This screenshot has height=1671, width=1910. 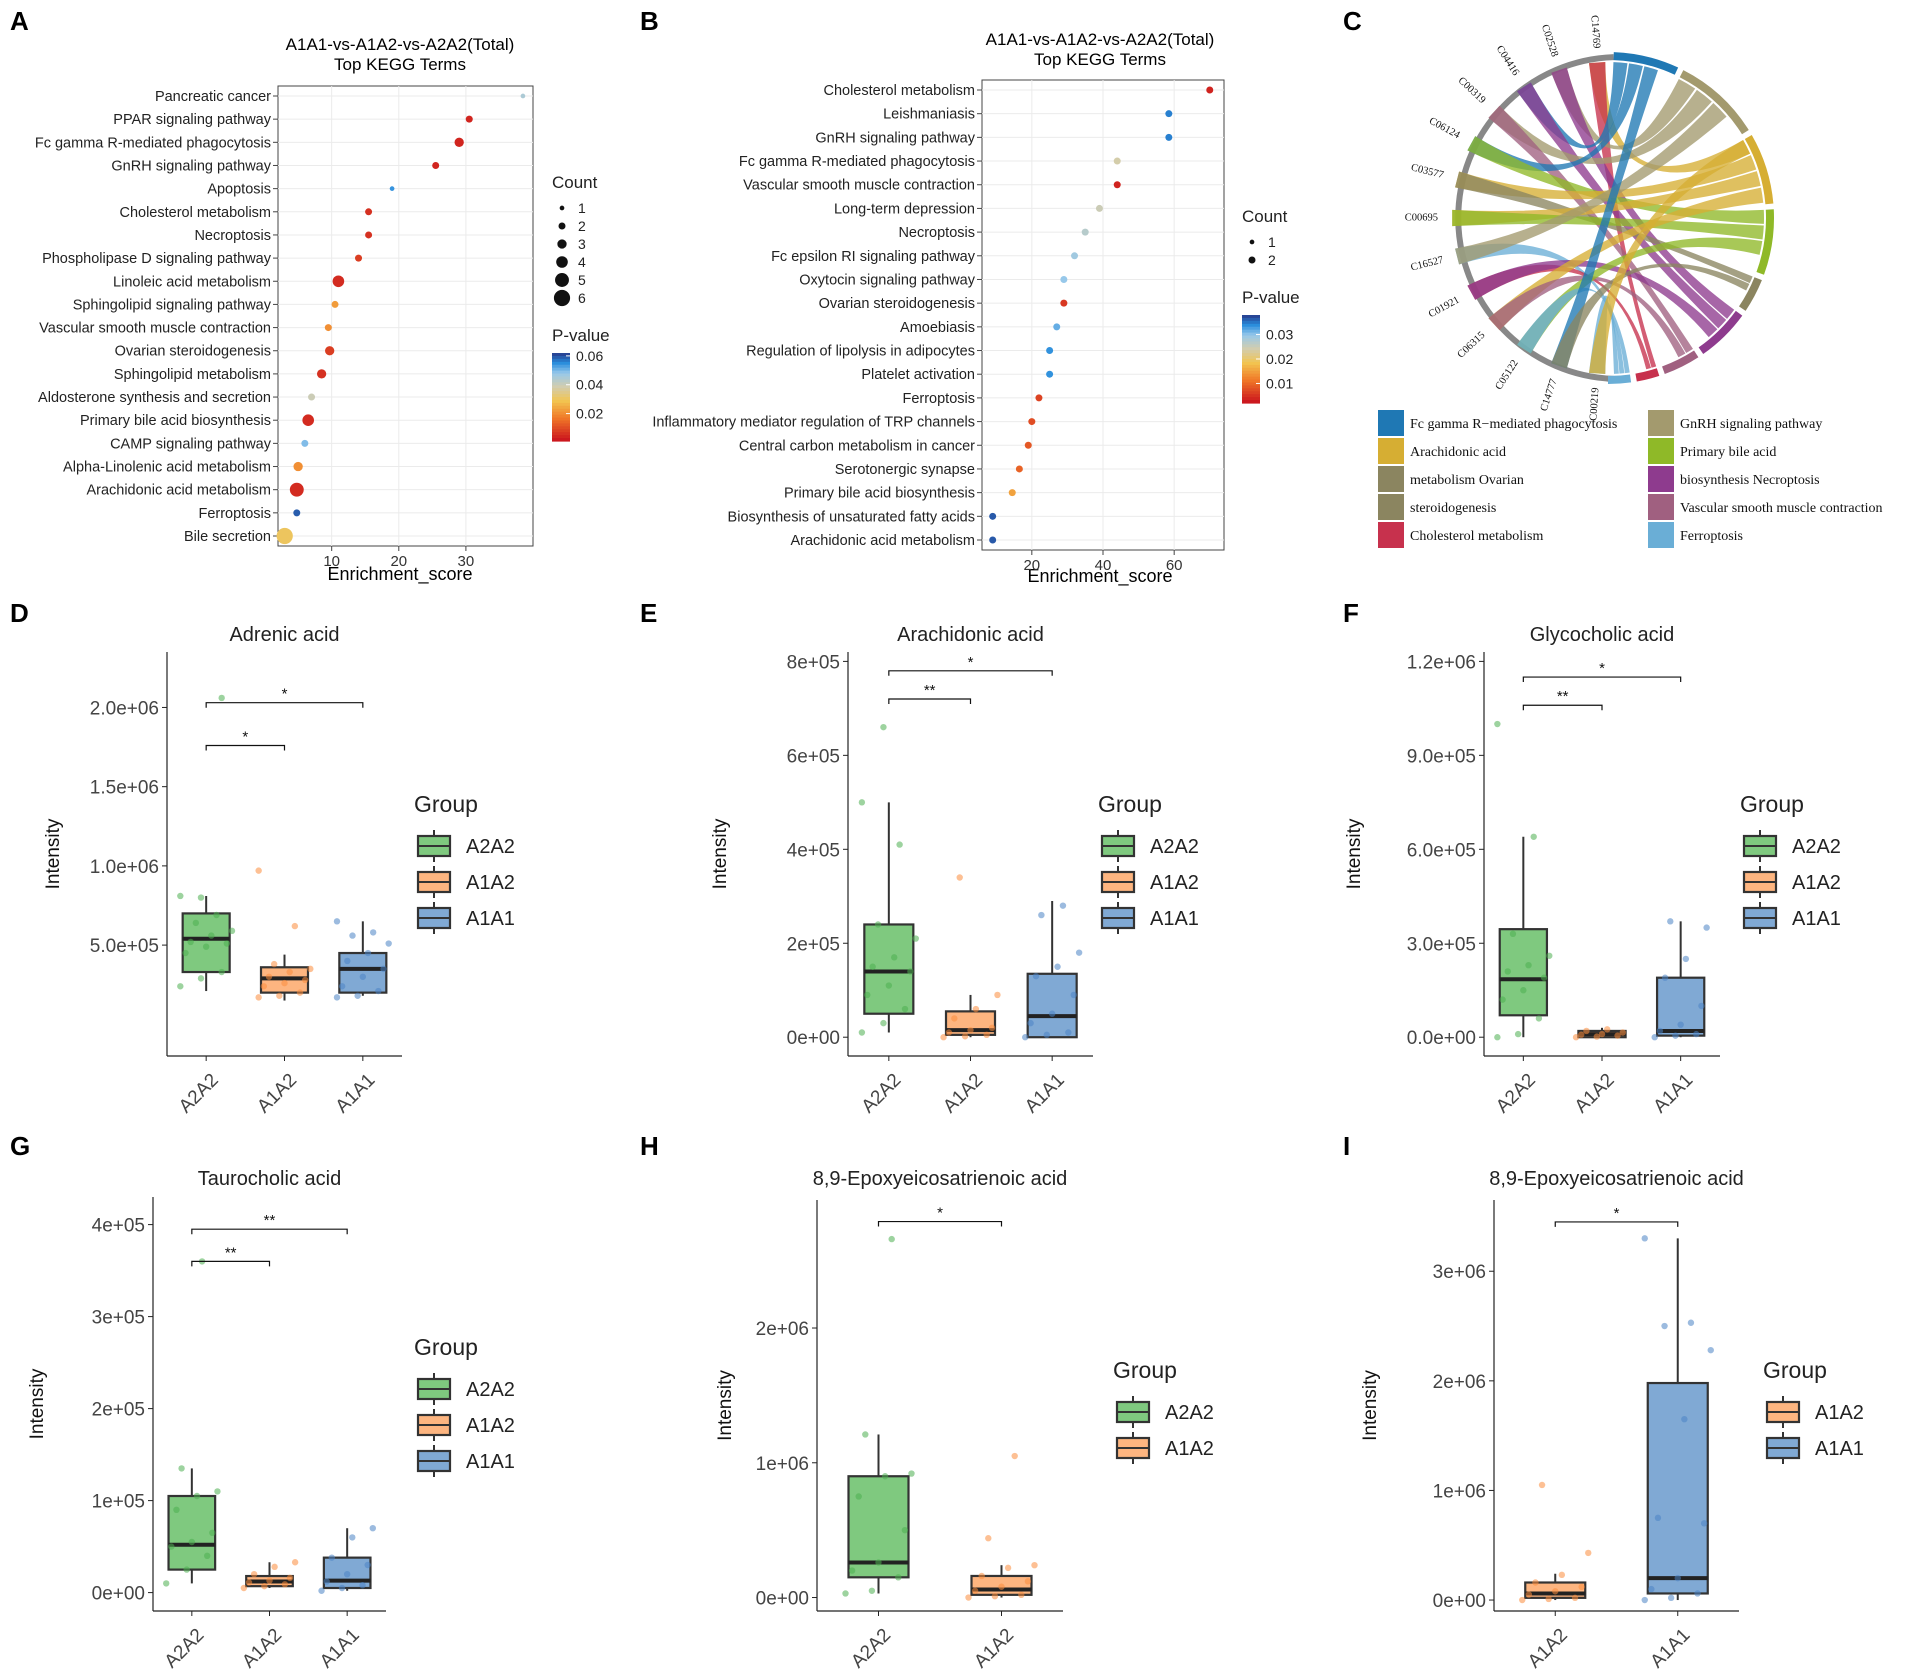 I want to click on term-point-apoptosis, so click(x=392, y=188).